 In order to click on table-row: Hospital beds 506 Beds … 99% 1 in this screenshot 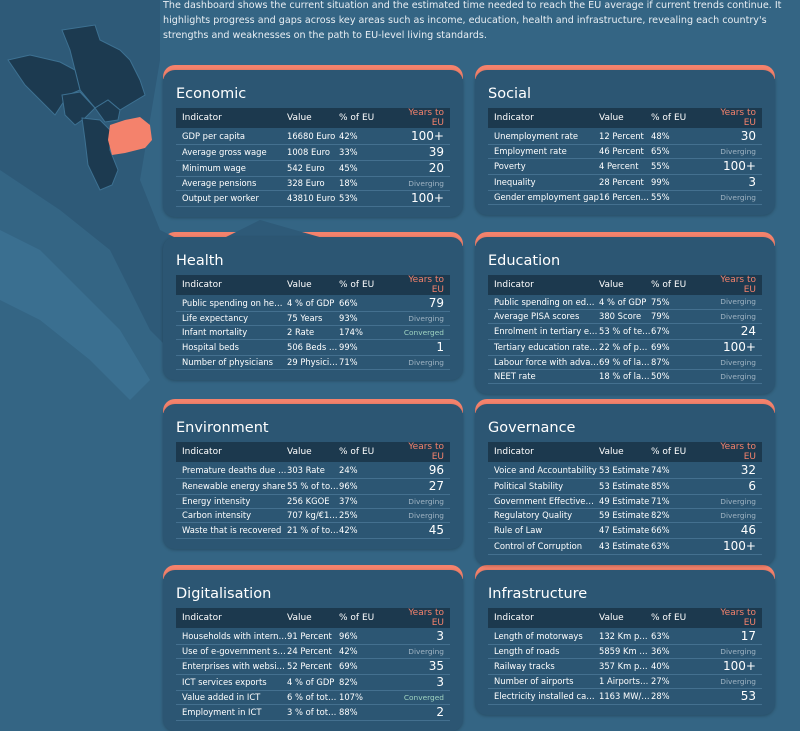, I will do `click(313, 347)`.